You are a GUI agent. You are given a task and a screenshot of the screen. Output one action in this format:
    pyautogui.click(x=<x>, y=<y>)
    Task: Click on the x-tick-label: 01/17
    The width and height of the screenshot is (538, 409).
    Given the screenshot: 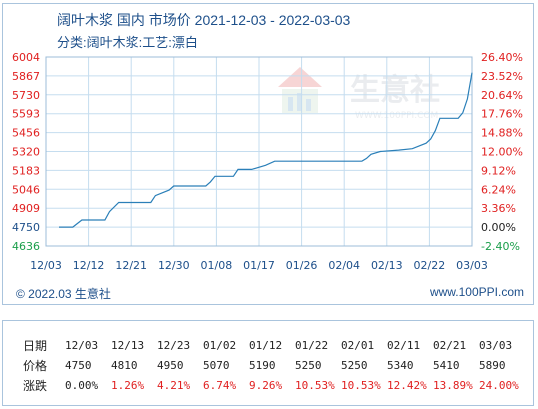 What is the action you would take?
    pyautogui.click(x=259, y=265)
    